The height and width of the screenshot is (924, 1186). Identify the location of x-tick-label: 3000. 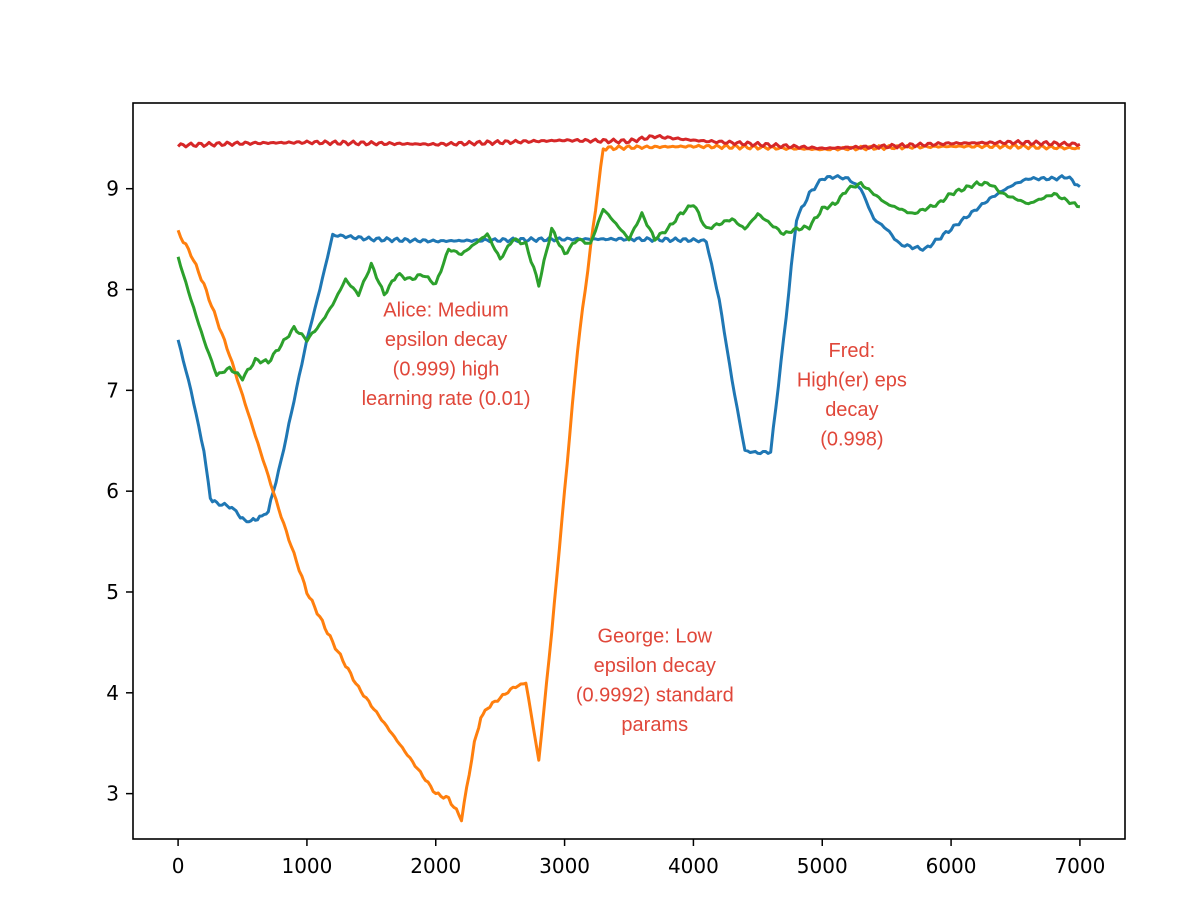
(564, 866).